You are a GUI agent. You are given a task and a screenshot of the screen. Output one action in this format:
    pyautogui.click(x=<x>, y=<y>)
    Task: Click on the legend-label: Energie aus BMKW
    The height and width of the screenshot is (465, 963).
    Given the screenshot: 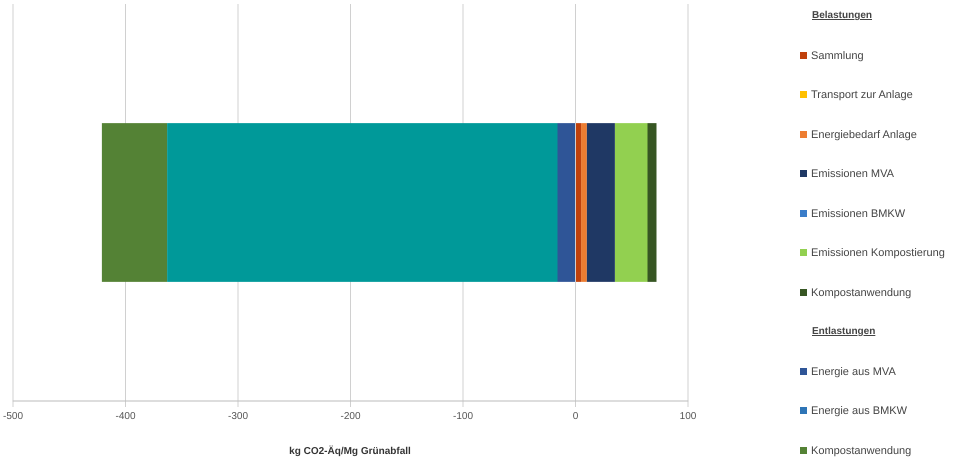 What is the action you would take?
    pyautogui.click(x=859, y=411)
    